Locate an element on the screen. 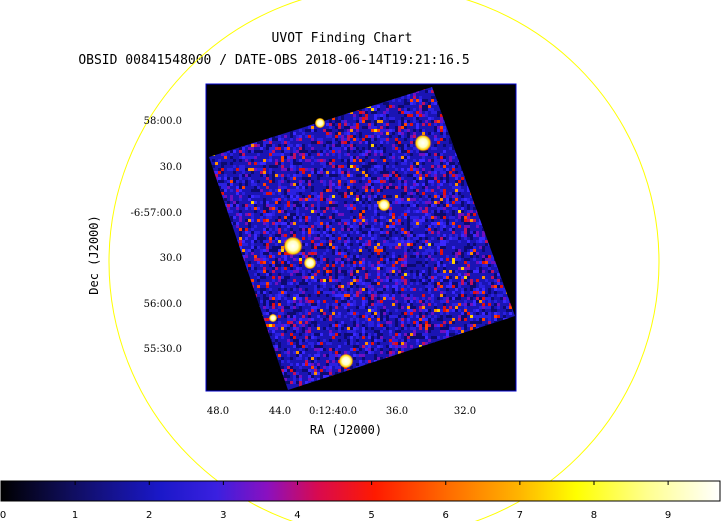 The height and width of the screenshot is (521, 722). colorbar-tick-label: 4 is located at coordinates (297, 515).